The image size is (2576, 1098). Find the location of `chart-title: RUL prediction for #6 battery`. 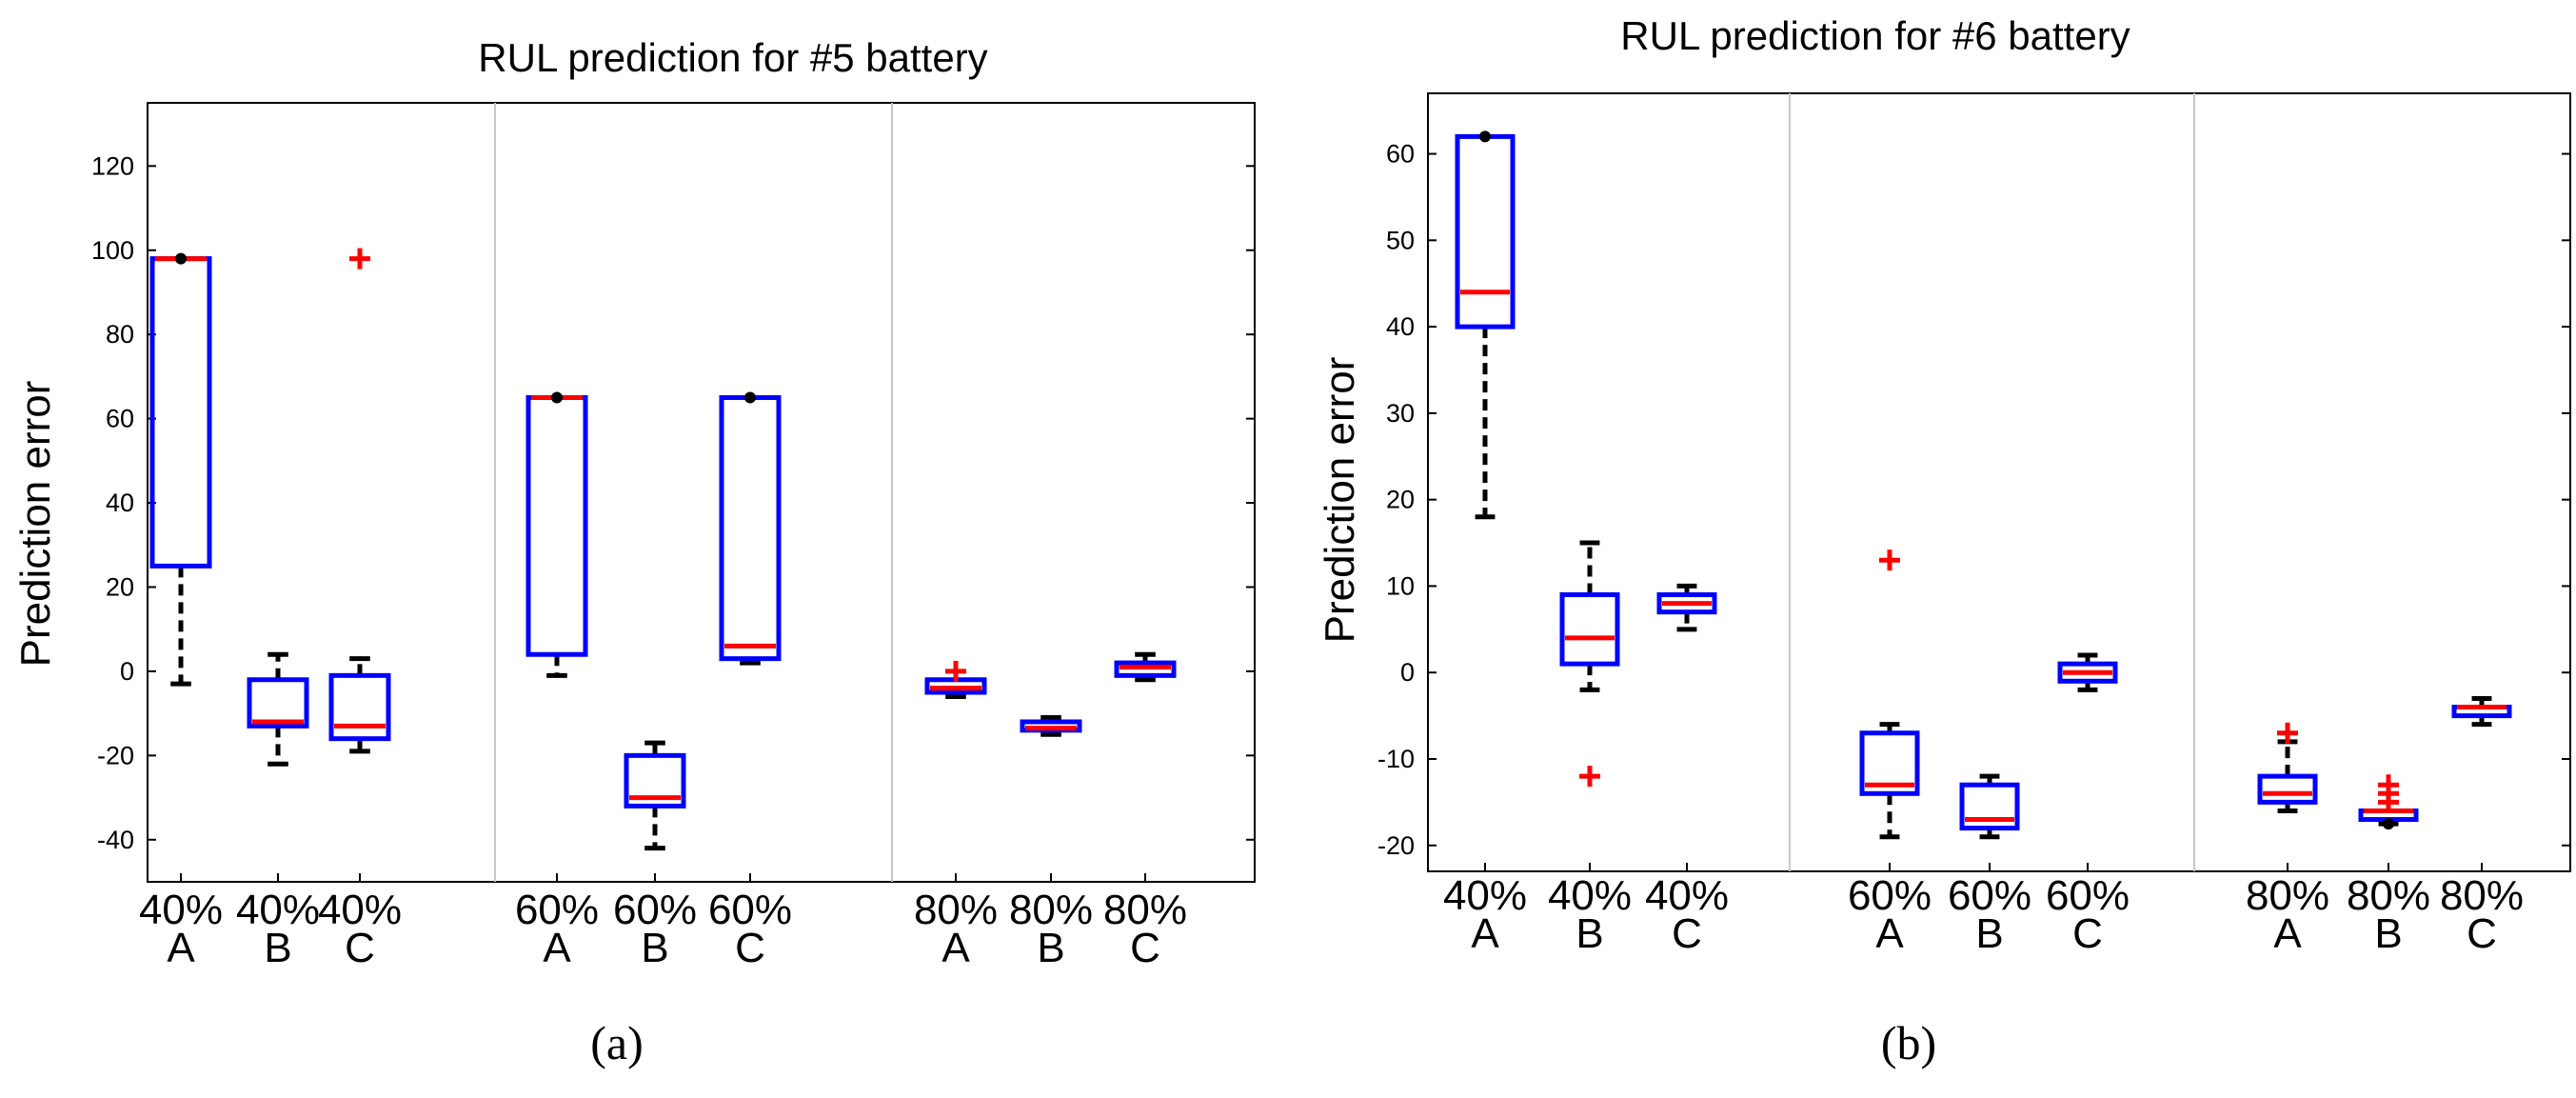

chart-title: RUL prediction for #6 battery is located at coordinates (1875, 35).